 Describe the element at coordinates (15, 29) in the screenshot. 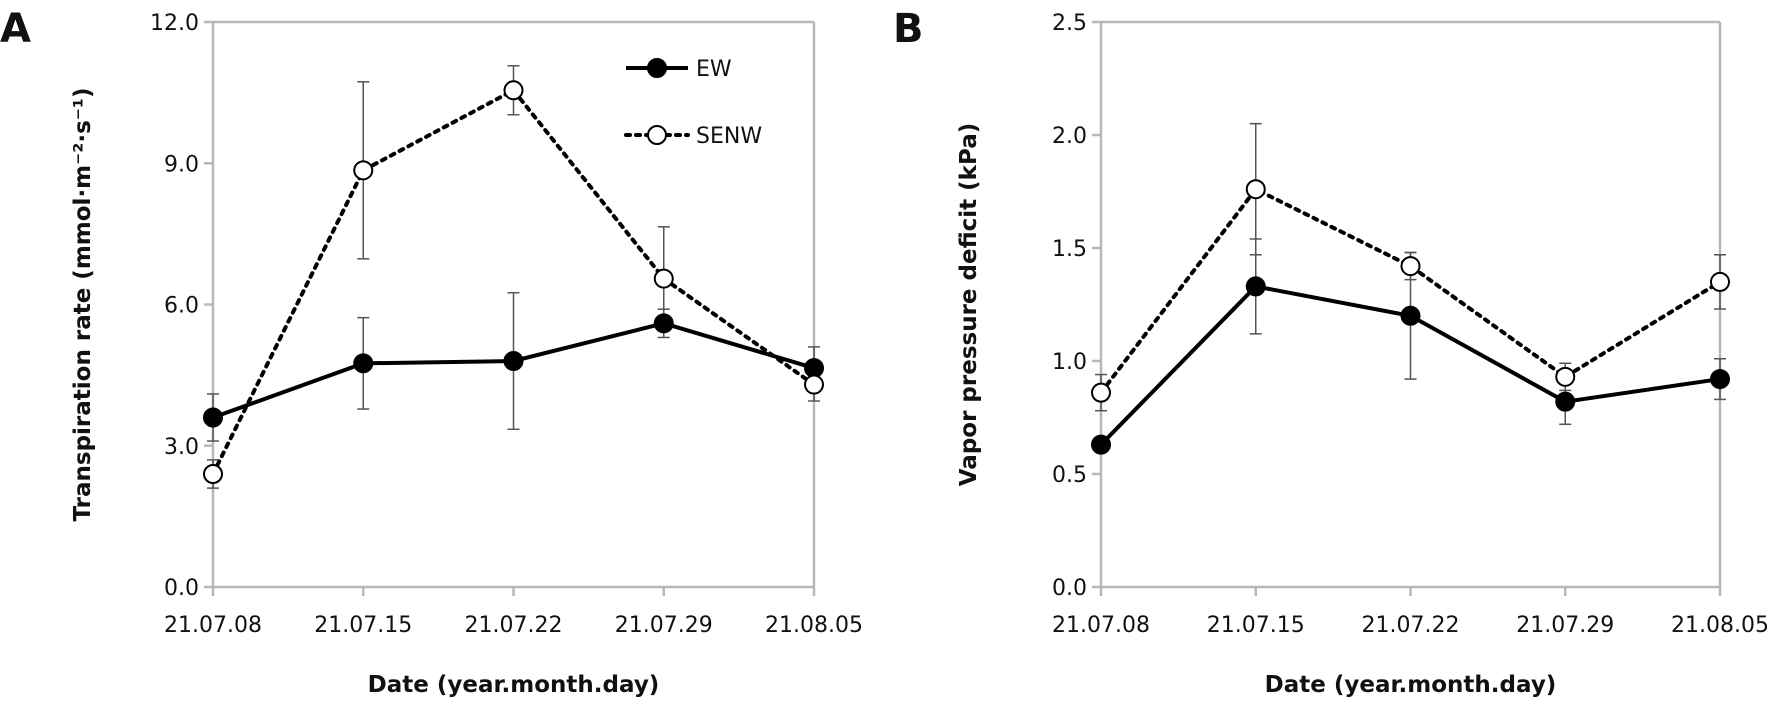

I see `panel-letter: A` at that location.